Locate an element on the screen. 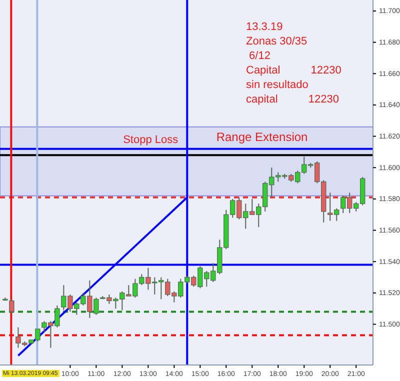  annotation: capital 12230 is located at coordinates (292, 100).